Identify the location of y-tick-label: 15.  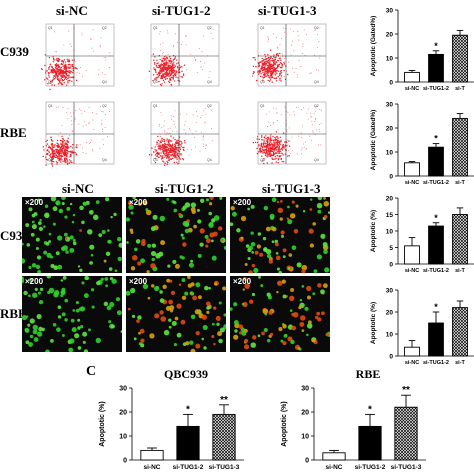
(390, 215).